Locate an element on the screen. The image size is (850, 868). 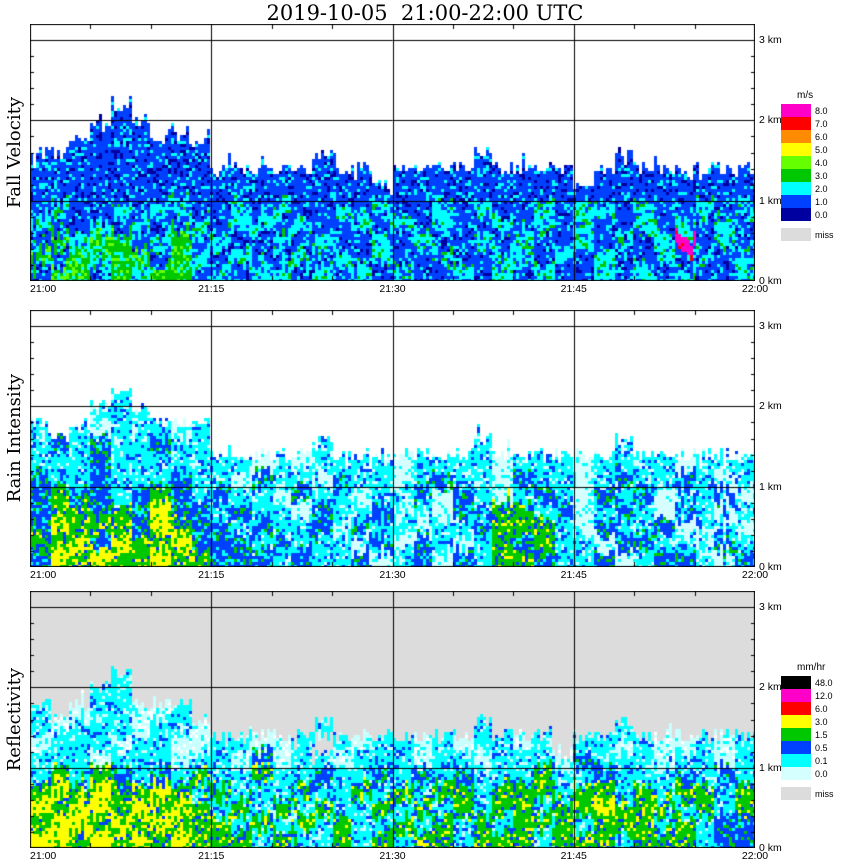
legend-value-label: 12.0 is located at coordinates (824, 695).